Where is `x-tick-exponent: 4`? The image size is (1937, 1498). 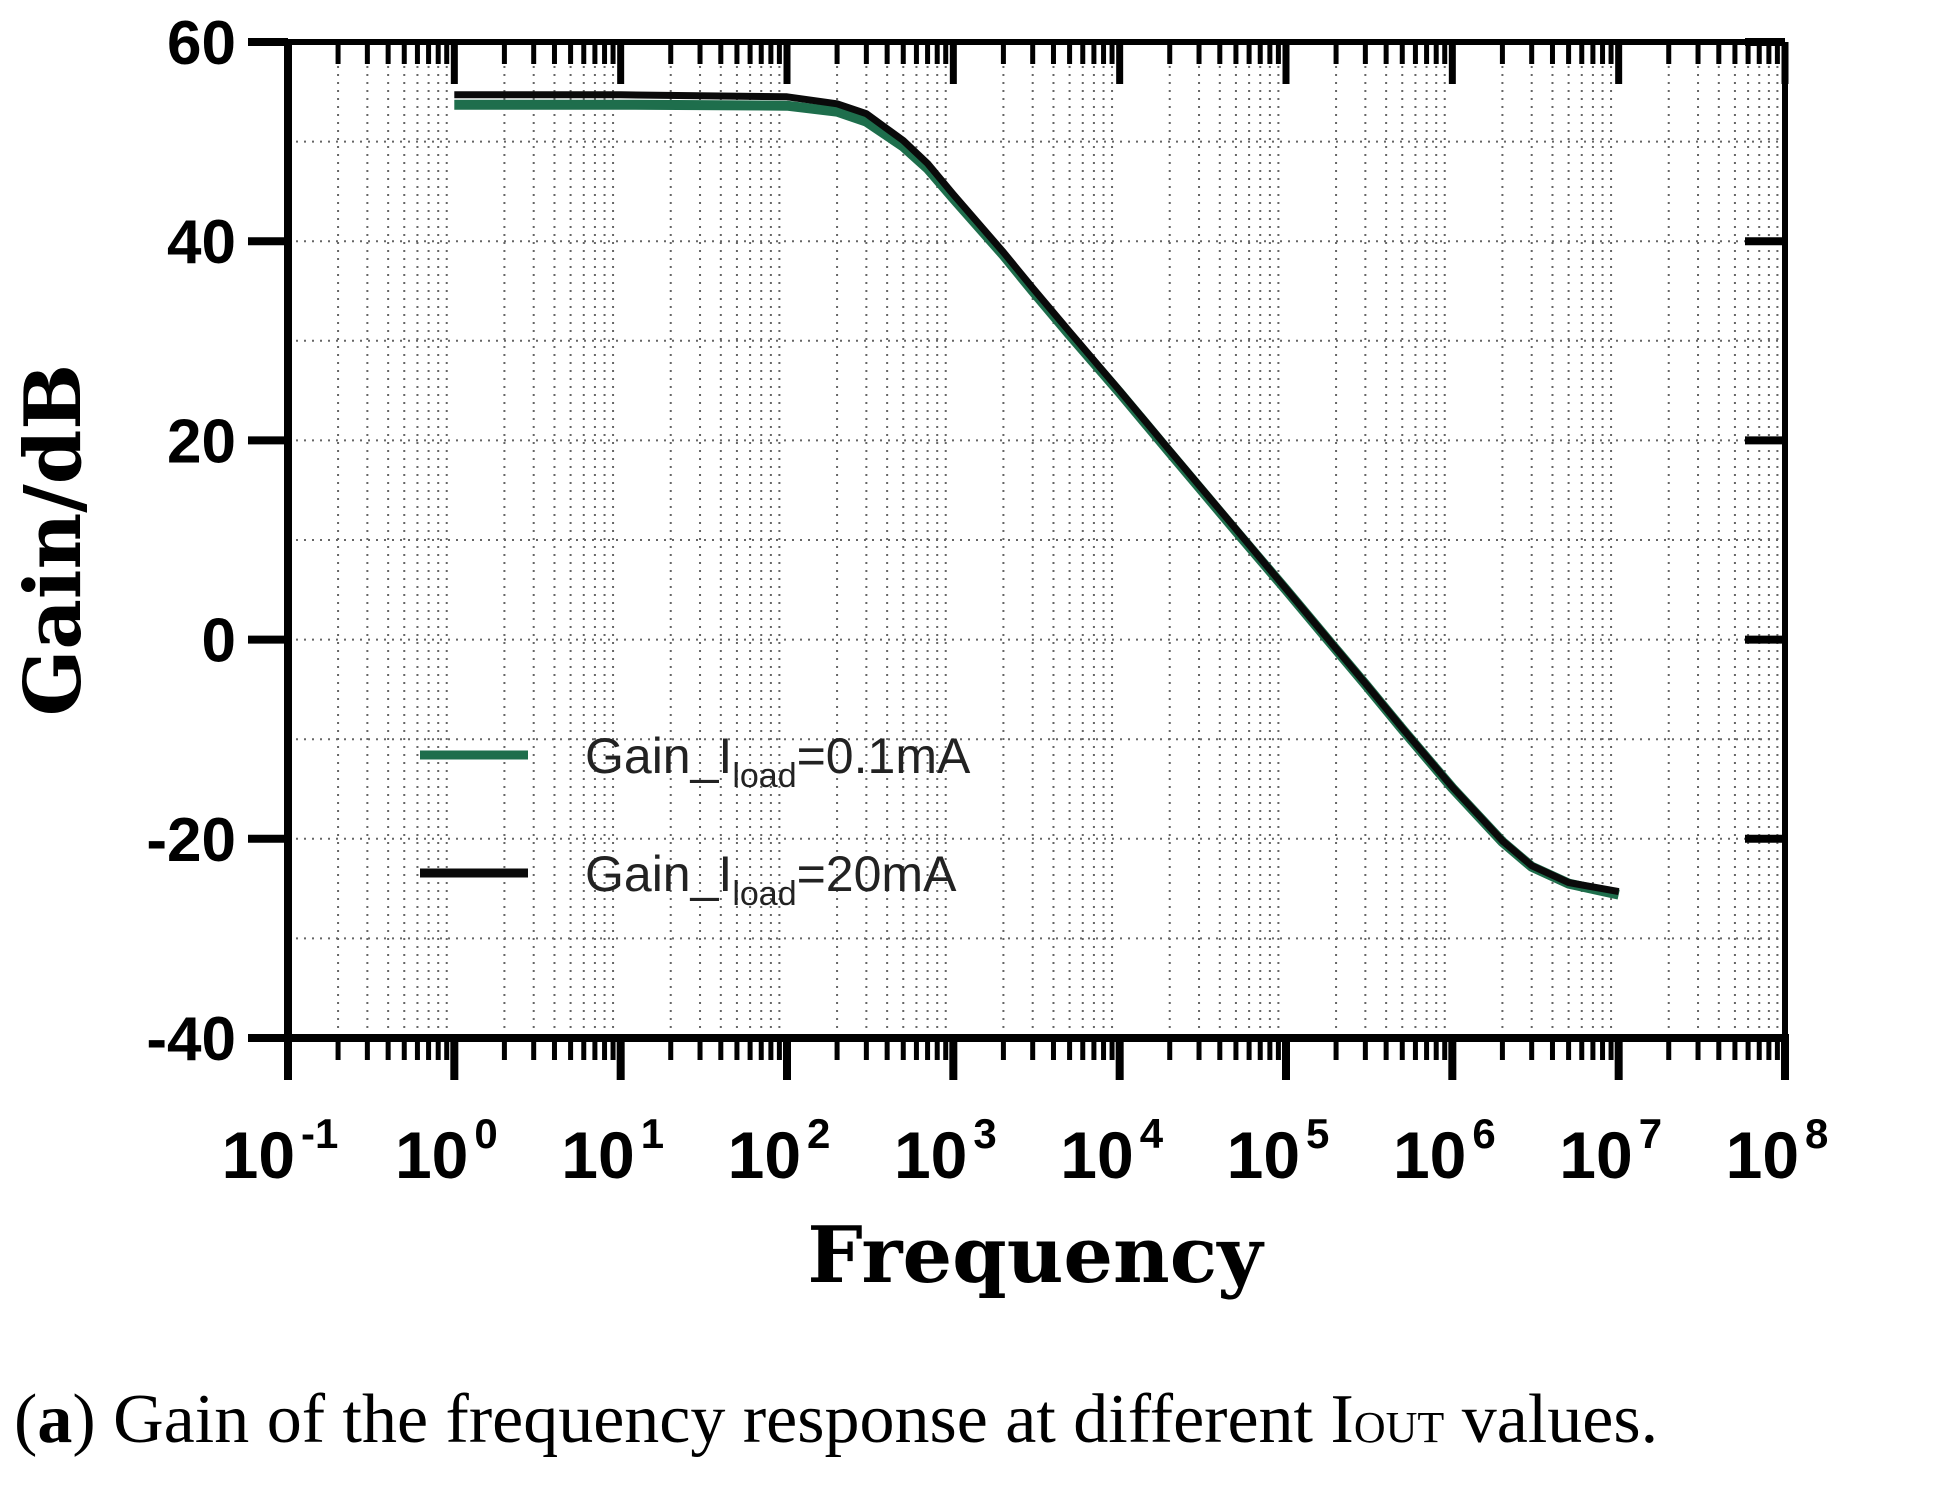
x-tick-exponent: 4 is located at coordinates (1152, 1133).